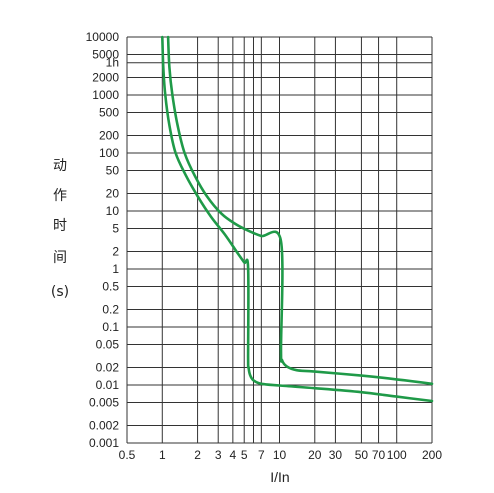  What do you see at coordinates (244, 455) in the screenshot?
I see `x-tick-label: 5` at bounding box center [244, 455].